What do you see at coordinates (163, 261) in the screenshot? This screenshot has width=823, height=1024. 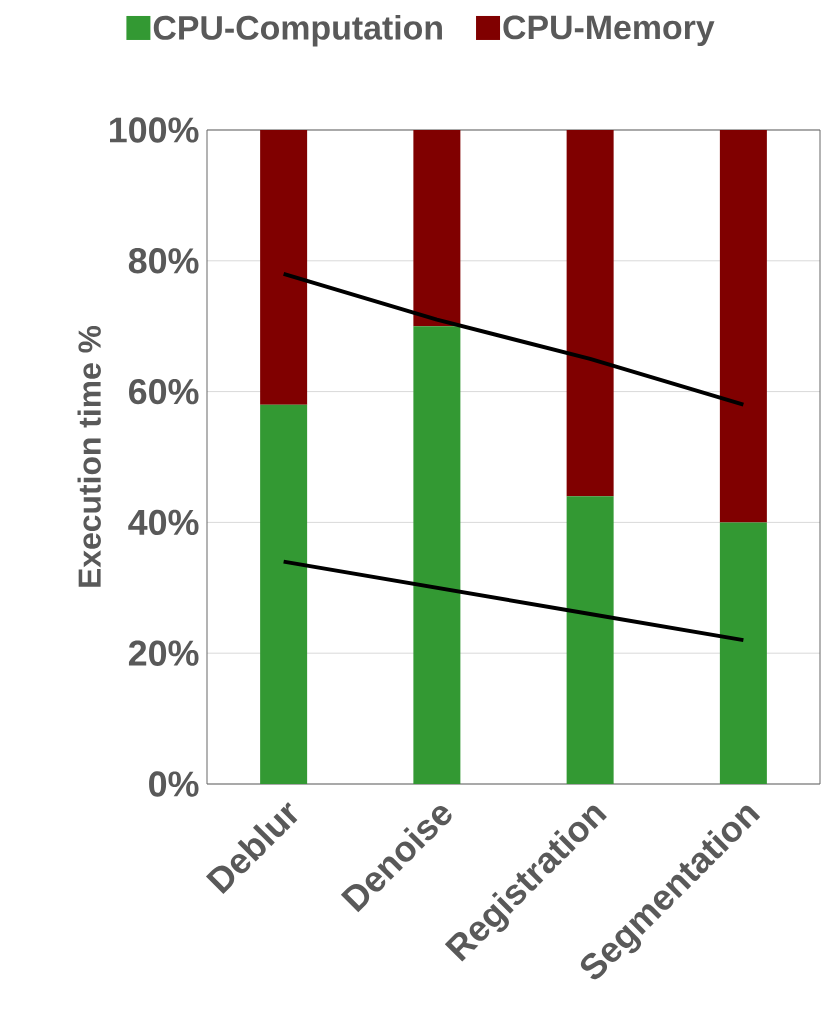 I see `y-tick-label: 80%` at bounding box center [163, 261].